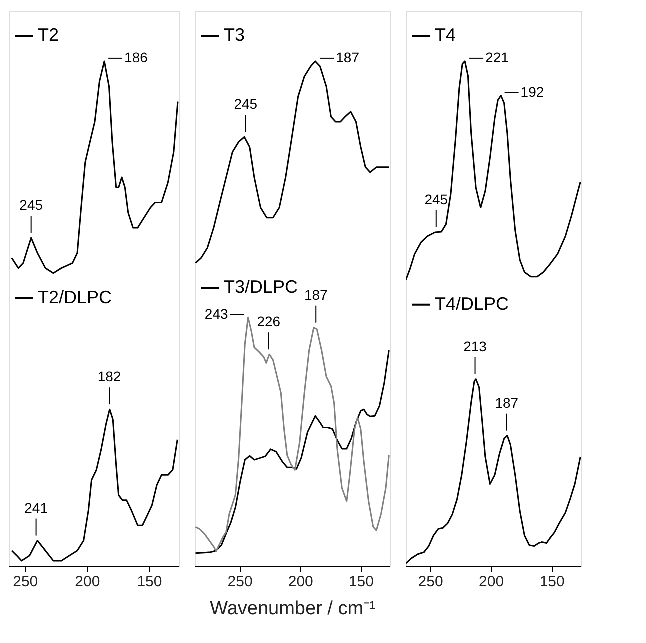 The height and width of the screenshot is (643, 646). Describe the element at coordinates (472, 304) in the screenshot. I see `legend-label: T4/DLPC` at that location.